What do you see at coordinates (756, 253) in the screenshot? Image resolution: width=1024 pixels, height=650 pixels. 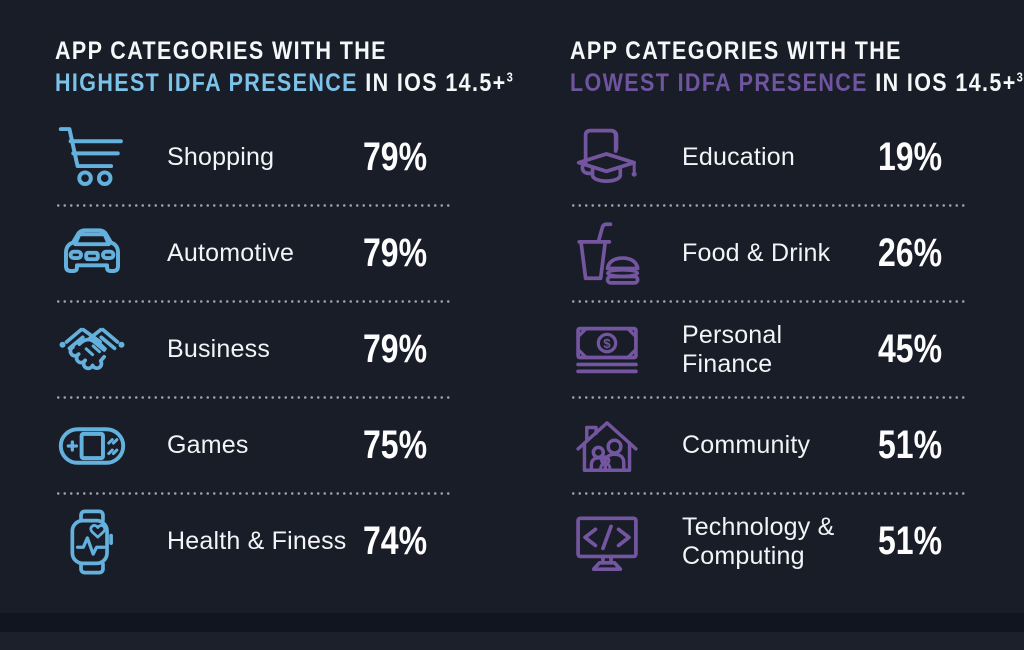 I see `category-label: Food & Drink` at bounding box center [756, 253].